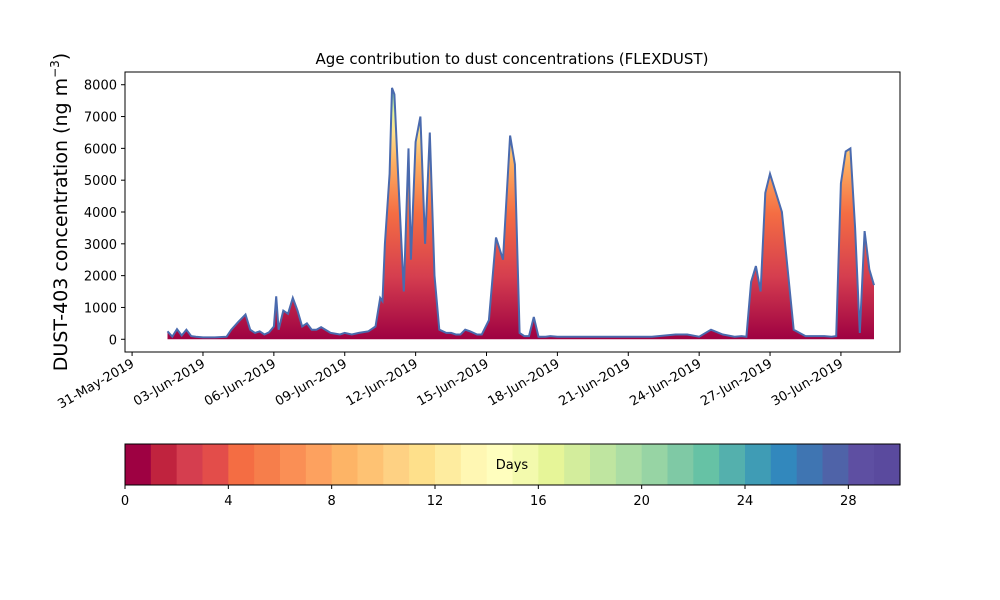 The height and width of the screenshot is (600, 1000). I want to click on y-axis-label: DUST-403 concentration (ng m−3), so click(60, 212).